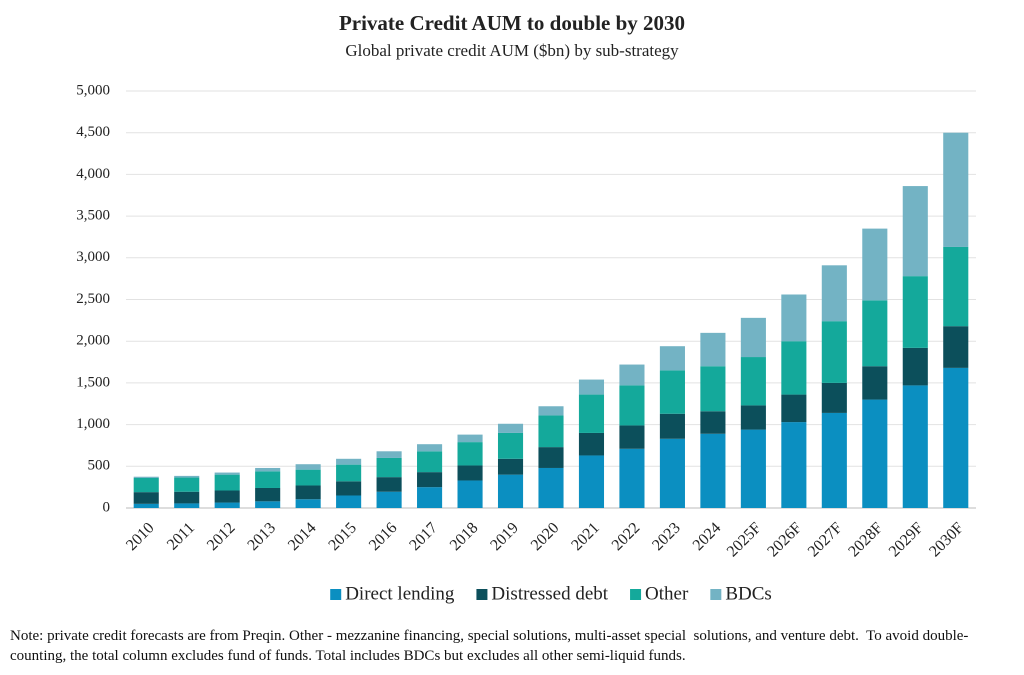 The height and width of the screenshot is (675, 1024). I want to click on x-tick-label: 2026F, so click(784, 539).